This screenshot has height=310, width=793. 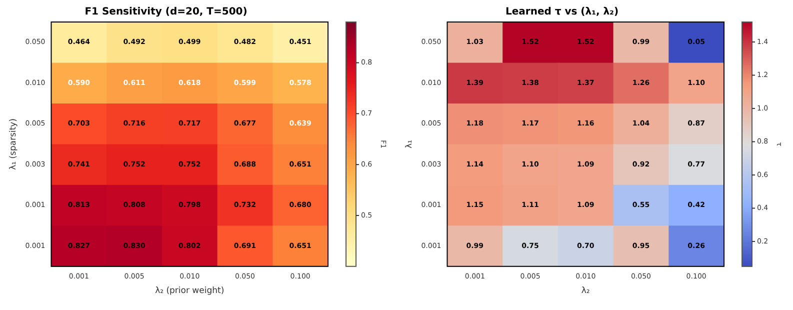 What do you see at coordinates (166, 12) in the screenshot?
I see `chart-title: F1 Sensitivity (d=20, T=500)` at bounding box center [166, 12].